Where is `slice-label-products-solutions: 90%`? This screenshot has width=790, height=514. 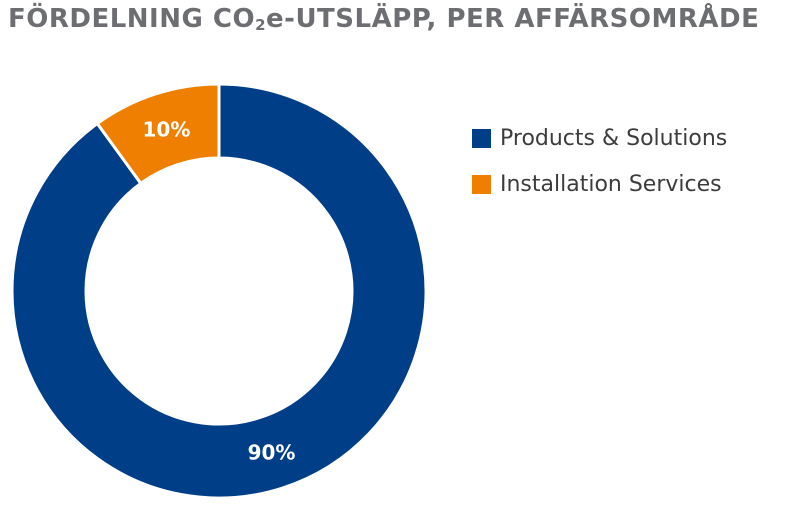 slice-label-products-solutions: 90% is located at coordinates (272, 453).